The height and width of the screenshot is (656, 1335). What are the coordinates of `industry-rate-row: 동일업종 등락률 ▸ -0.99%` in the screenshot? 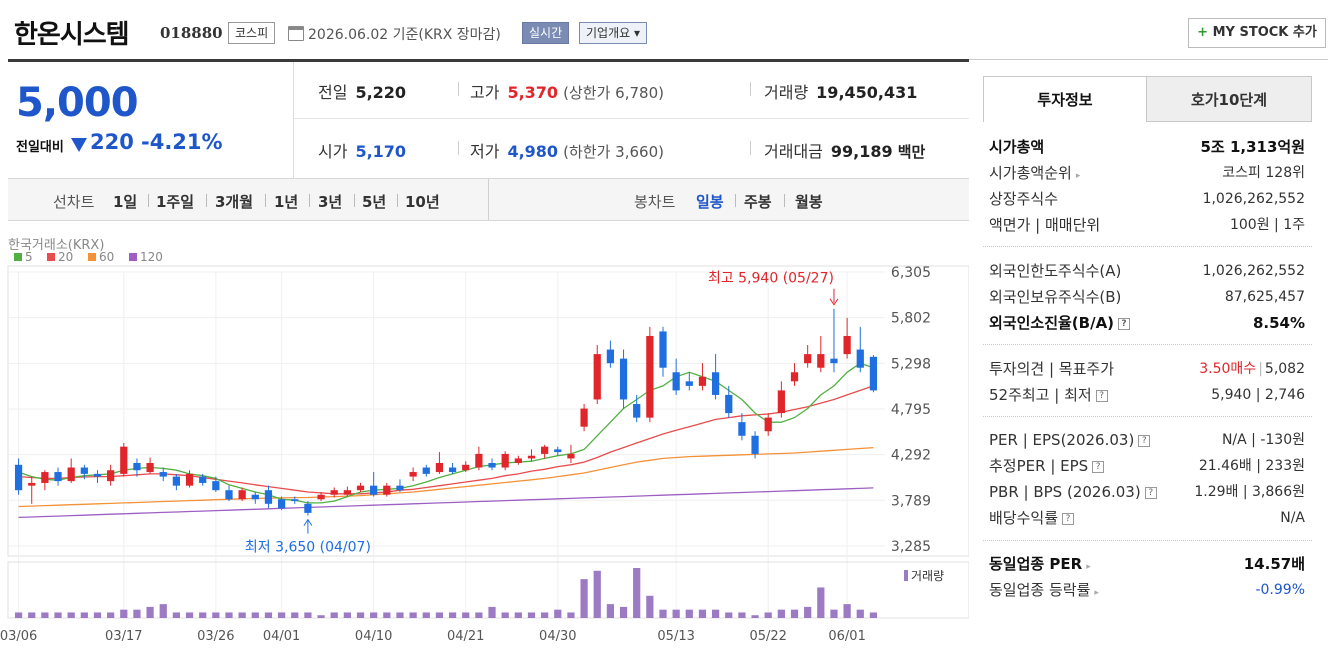 It's located at (1147, 590).